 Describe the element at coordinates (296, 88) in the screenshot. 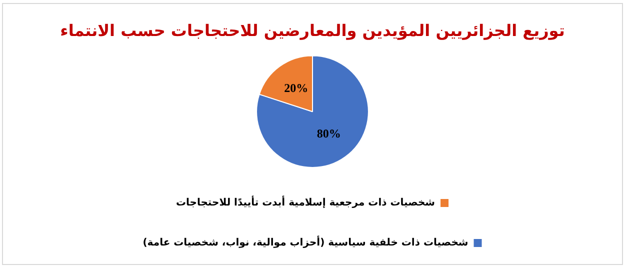

I see `data-label: 20%` at that location.